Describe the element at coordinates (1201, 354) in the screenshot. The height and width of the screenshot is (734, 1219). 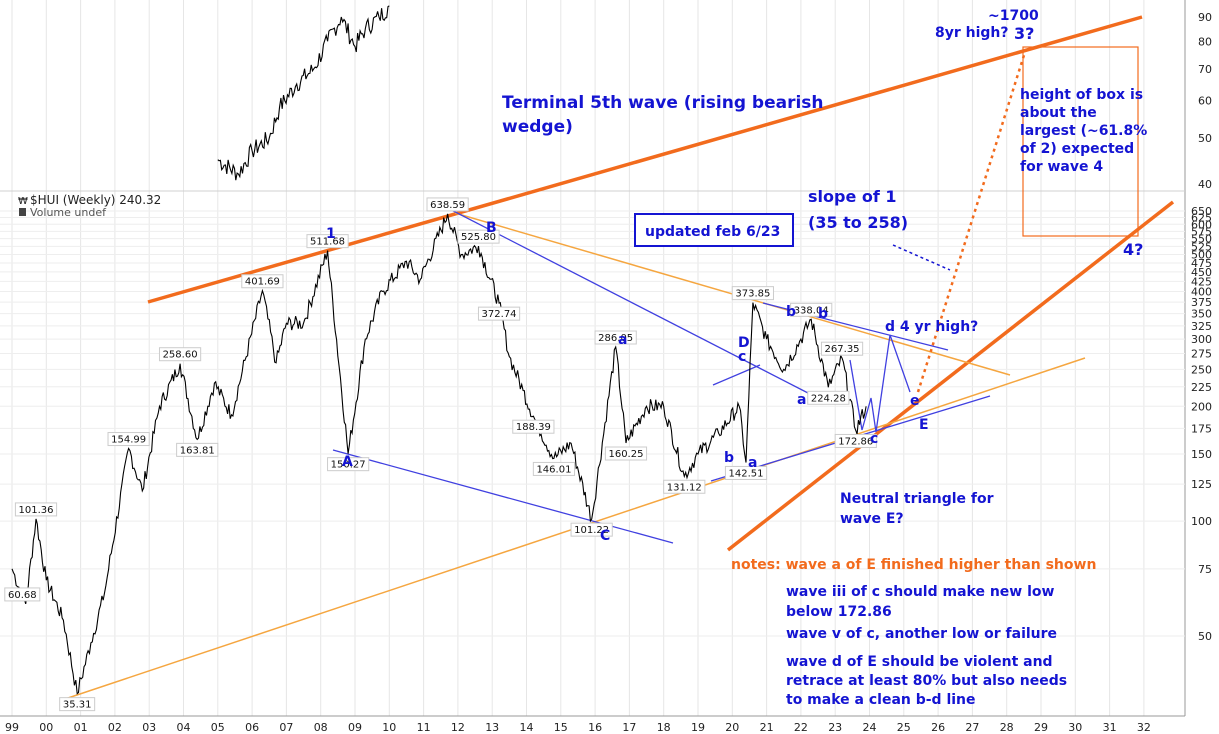
I see `y-tick-label: 275` at that location.